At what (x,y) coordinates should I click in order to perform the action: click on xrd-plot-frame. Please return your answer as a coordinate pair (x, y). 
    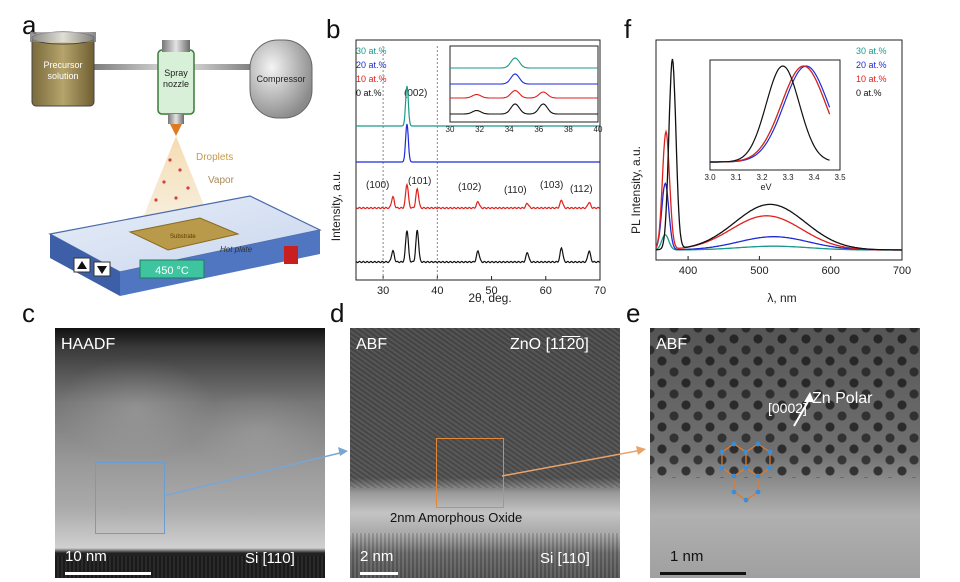
    Looking at the image, I should click on (478, 160).